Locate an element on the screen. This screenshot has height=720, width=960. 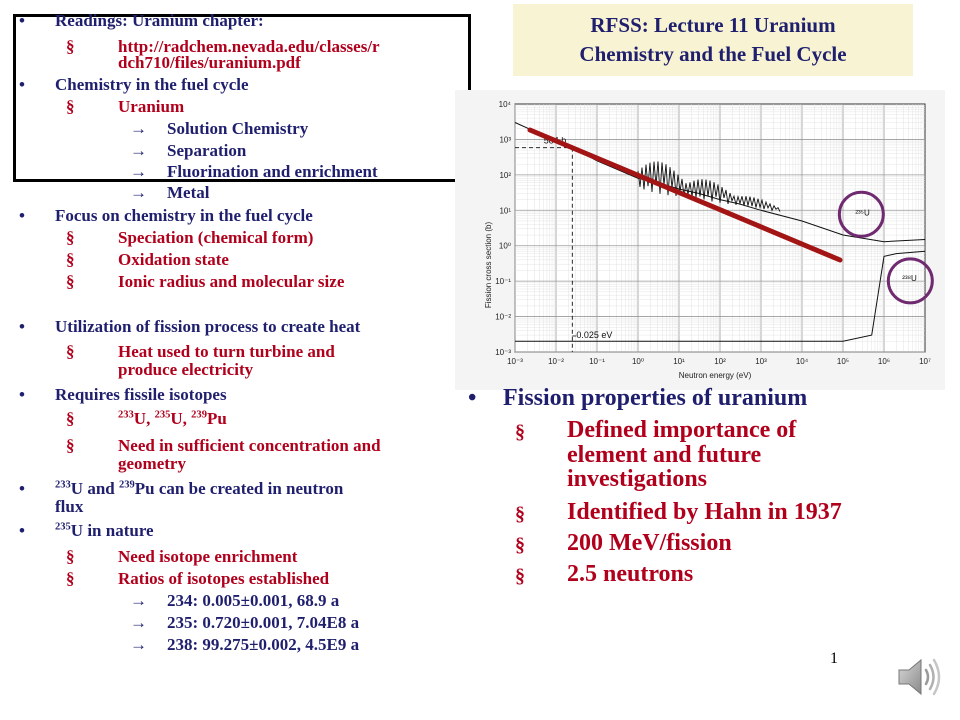
ratio-238-text: 238: 99.275±0.002, 4.5E9 a is located at coordinates (263, 644).